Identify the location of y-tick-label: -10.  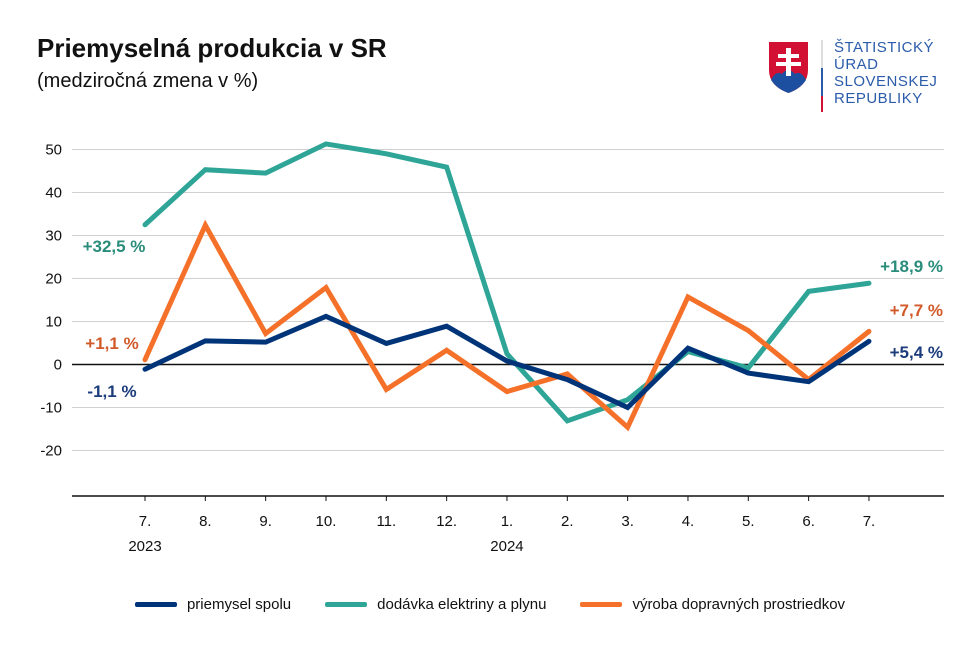
(51, 408).